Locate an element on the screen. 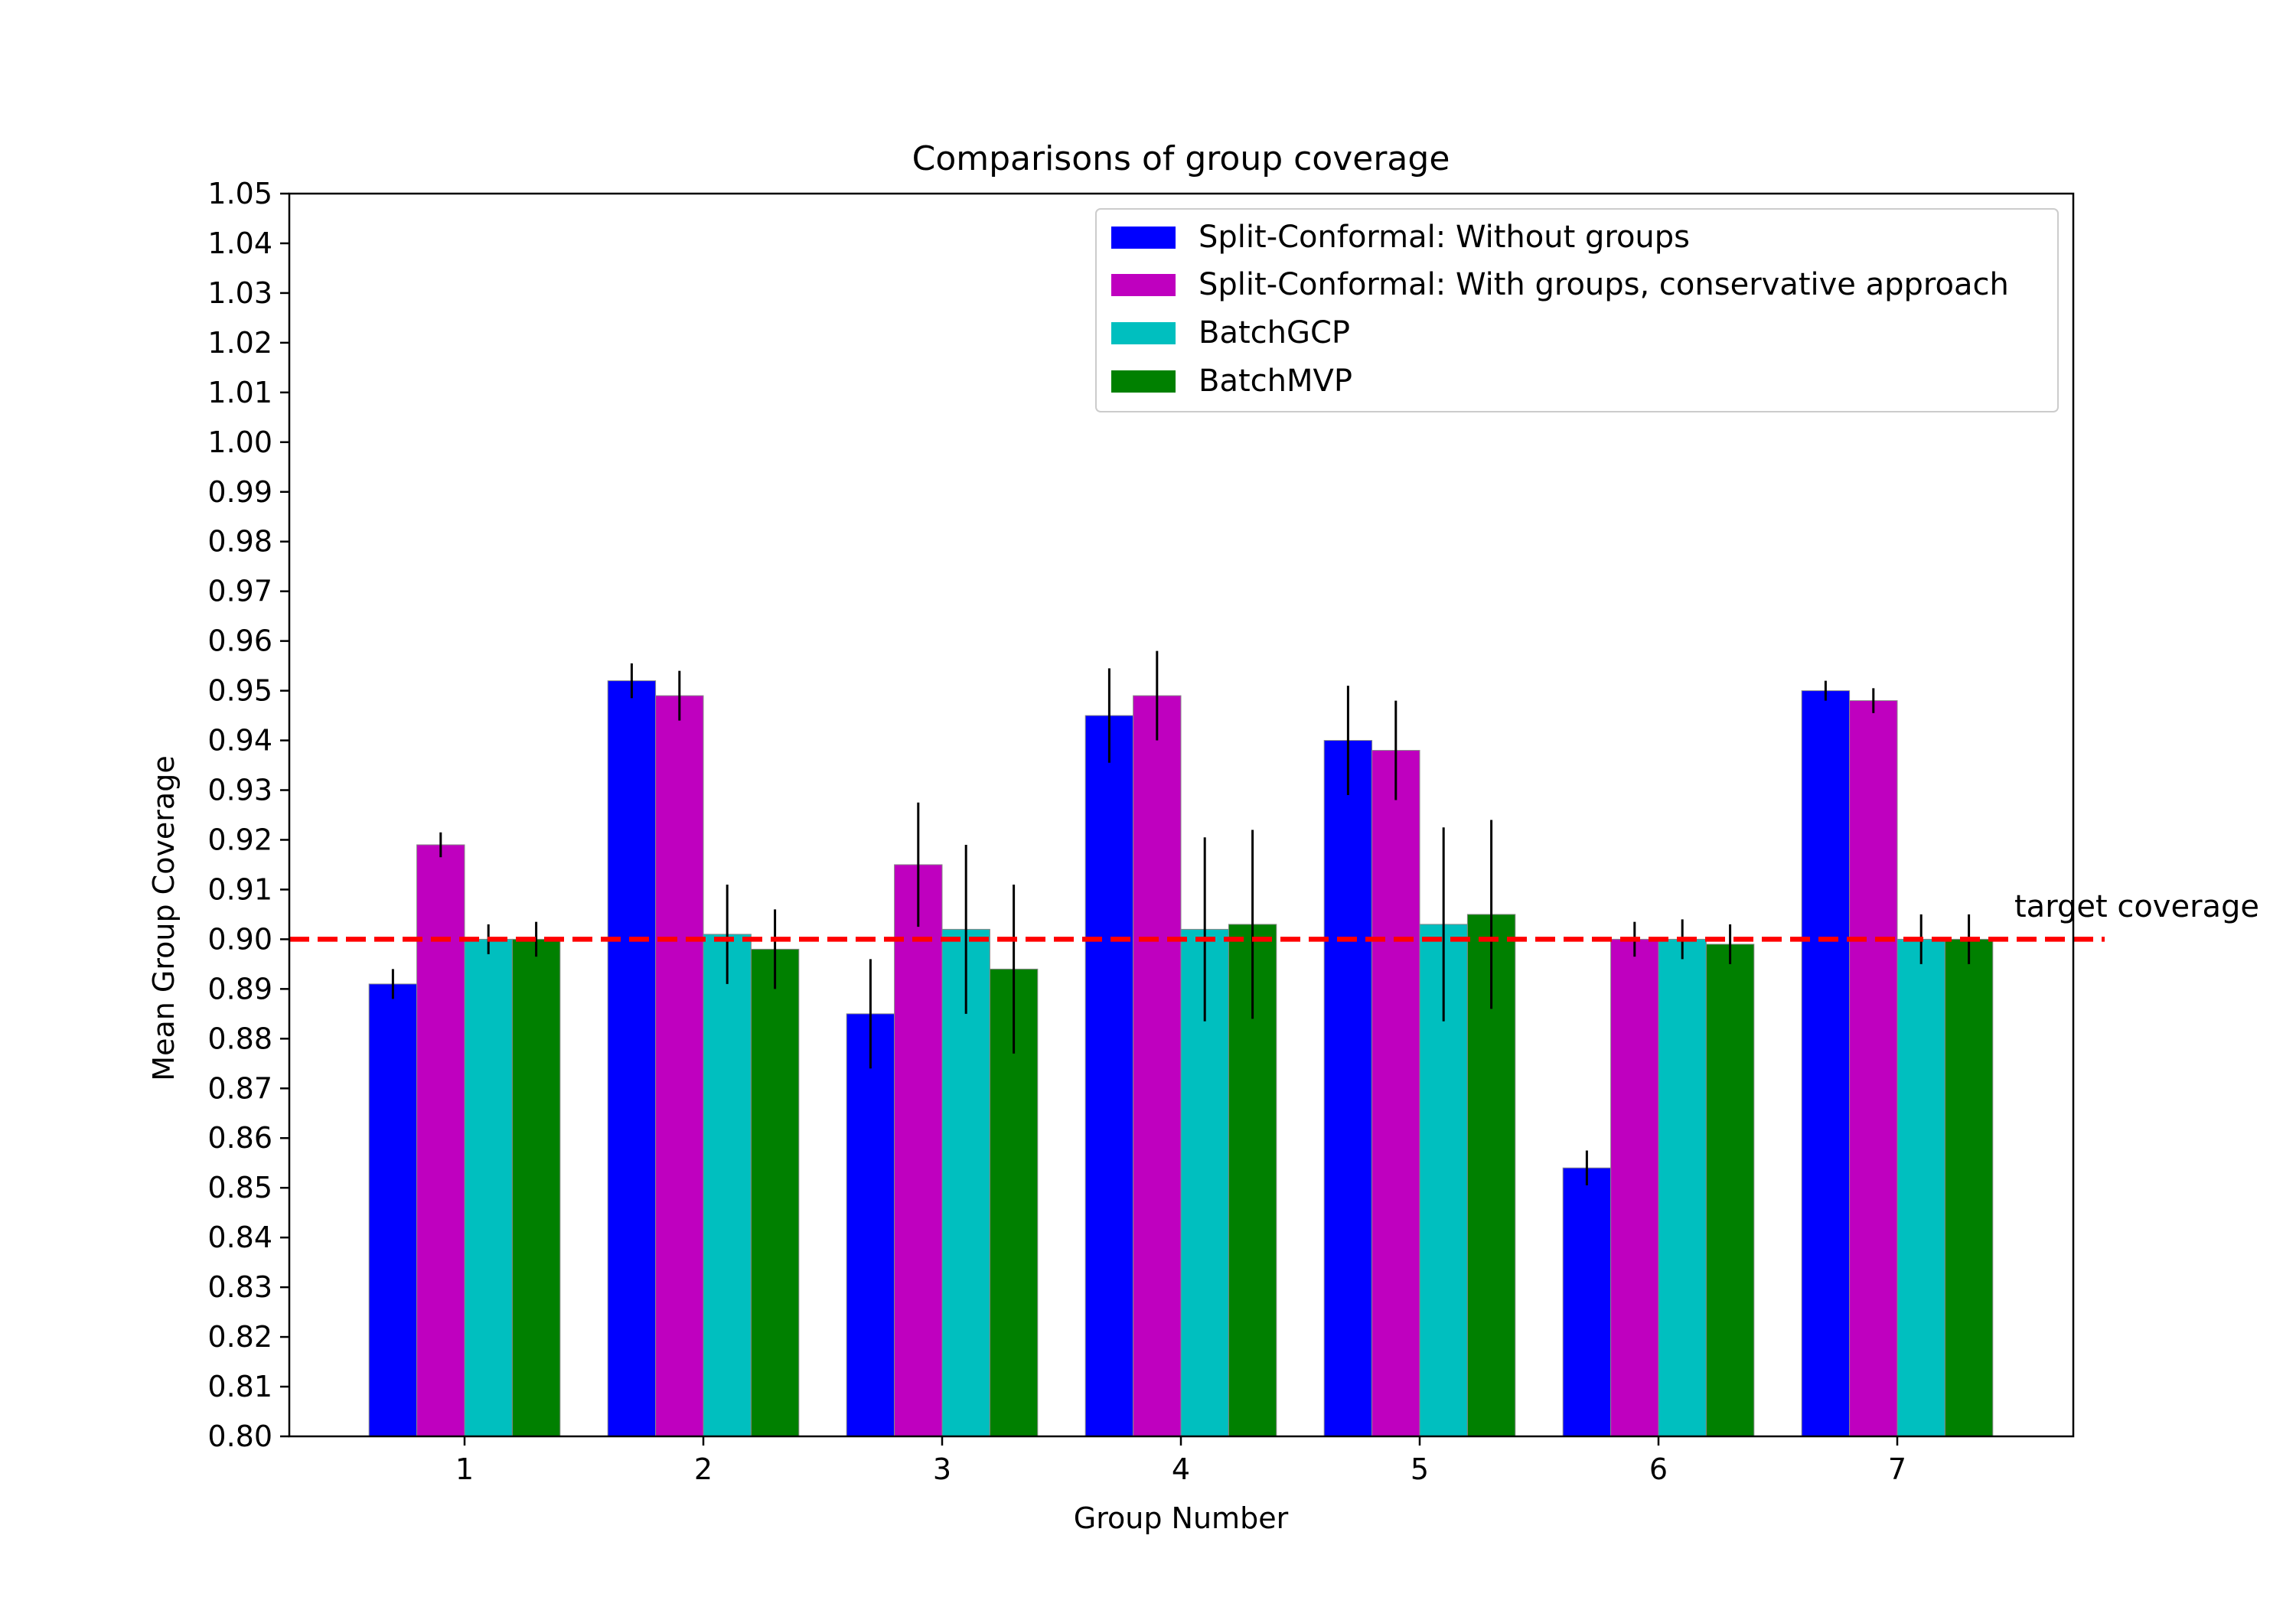 The height and width of the screenshot is (1607, 2296). legend-label-batchgcp: BatchGCP is located at coordinates (1274, 332).